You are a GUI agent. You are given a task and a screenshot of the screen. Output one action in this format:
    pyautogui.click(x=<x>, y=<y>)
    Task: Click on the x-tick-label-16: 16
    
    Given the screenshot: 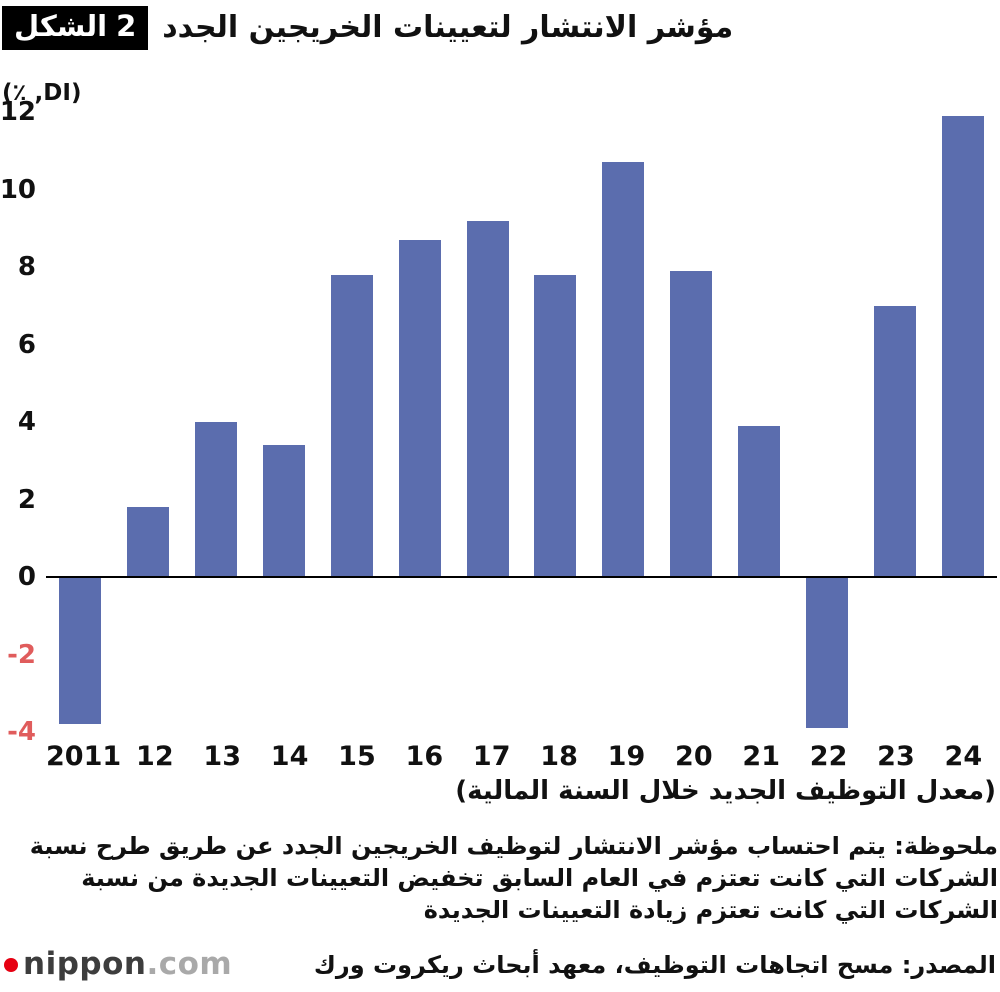 What is the action you would take?
    pyautogui.click(x=424, y=756)
    